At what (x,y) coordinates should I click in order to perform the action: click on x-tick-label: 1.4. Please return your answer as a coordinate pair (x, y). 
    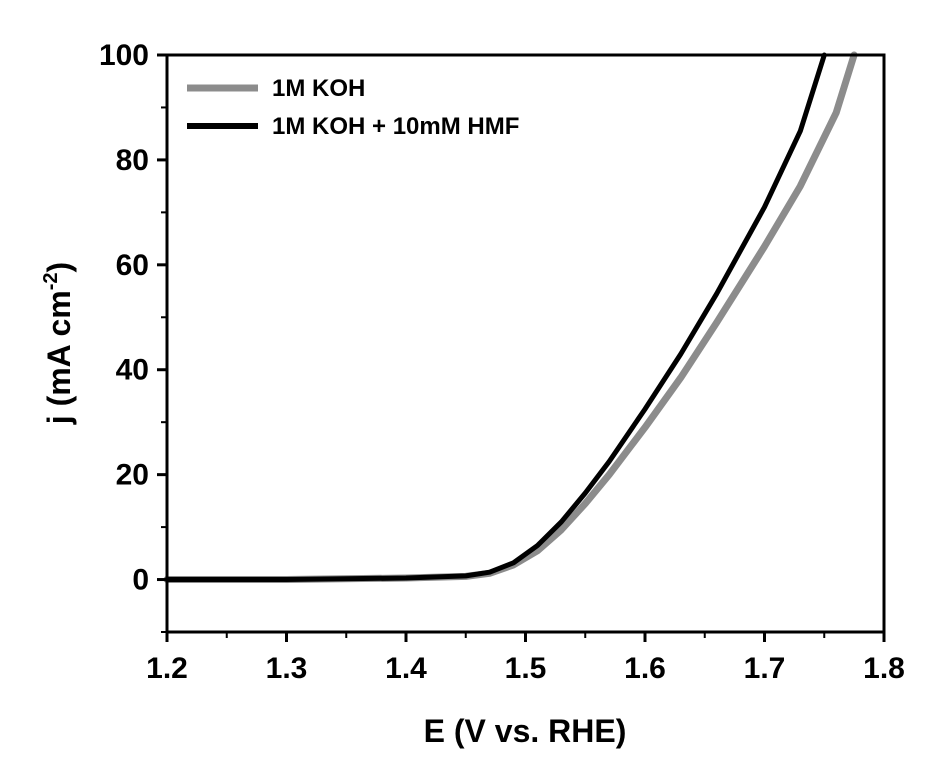
    Looking at the image, I should click on (406, 668).